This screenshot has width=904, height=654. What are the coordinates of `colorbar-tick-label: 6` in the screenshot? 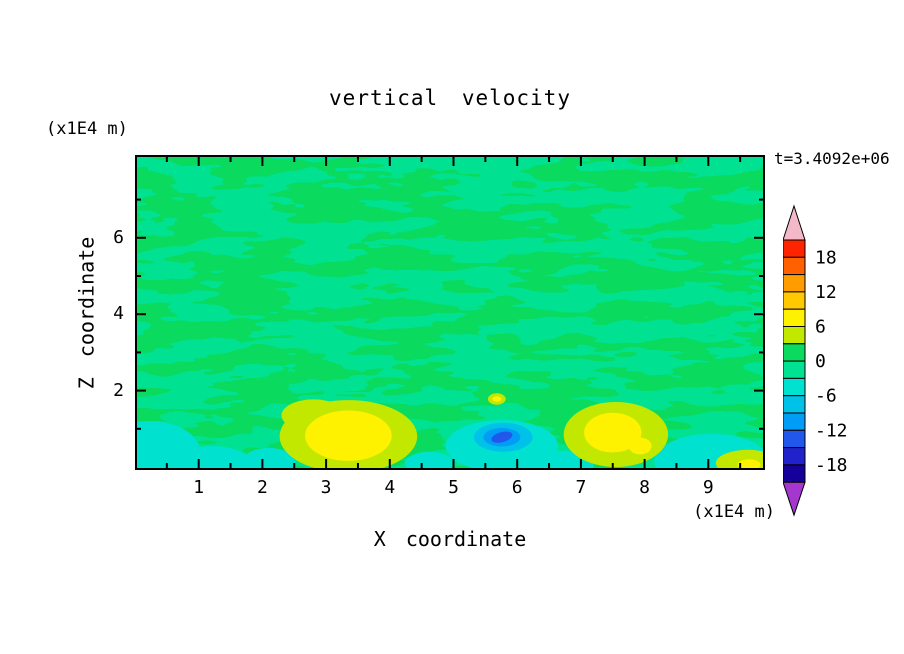 It's located at (820, 327).